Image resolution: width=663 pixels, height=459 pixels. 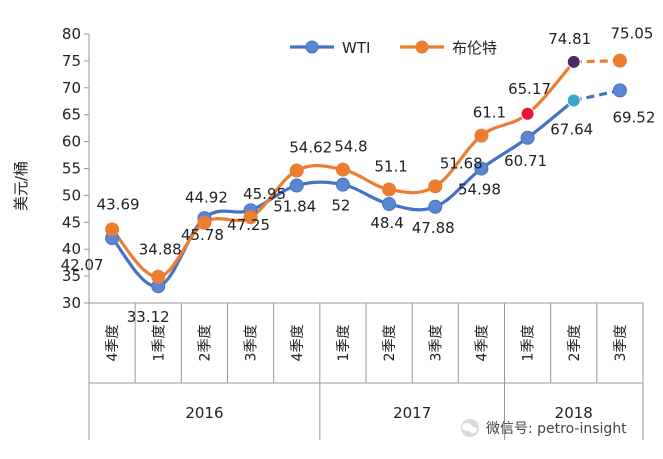 What do you see at coordinates (461, 163) in the screenshot?
I see `data-label: 51.68` at bounding box center [461, 163].